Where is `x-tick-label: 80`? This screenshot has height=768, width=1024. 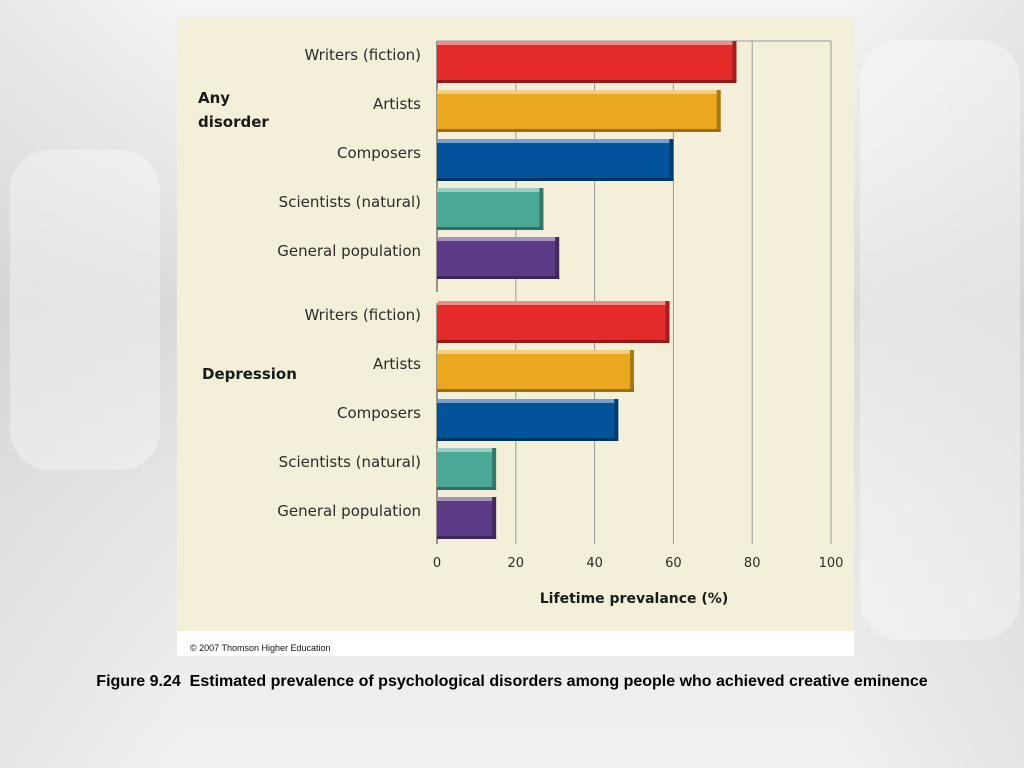
x-tick-label: 80 is located at coordinates (752, 563).